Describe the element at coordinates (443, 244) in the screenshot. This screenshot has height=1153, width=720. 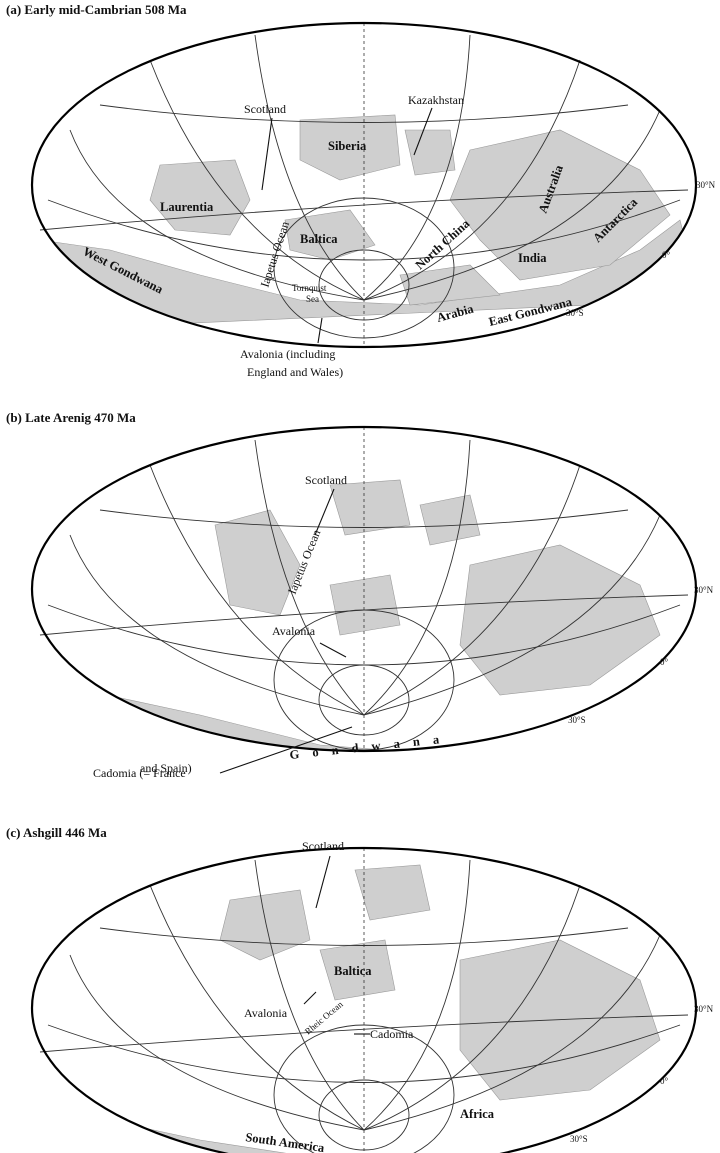
I see `label-north-china: North China` at that location.